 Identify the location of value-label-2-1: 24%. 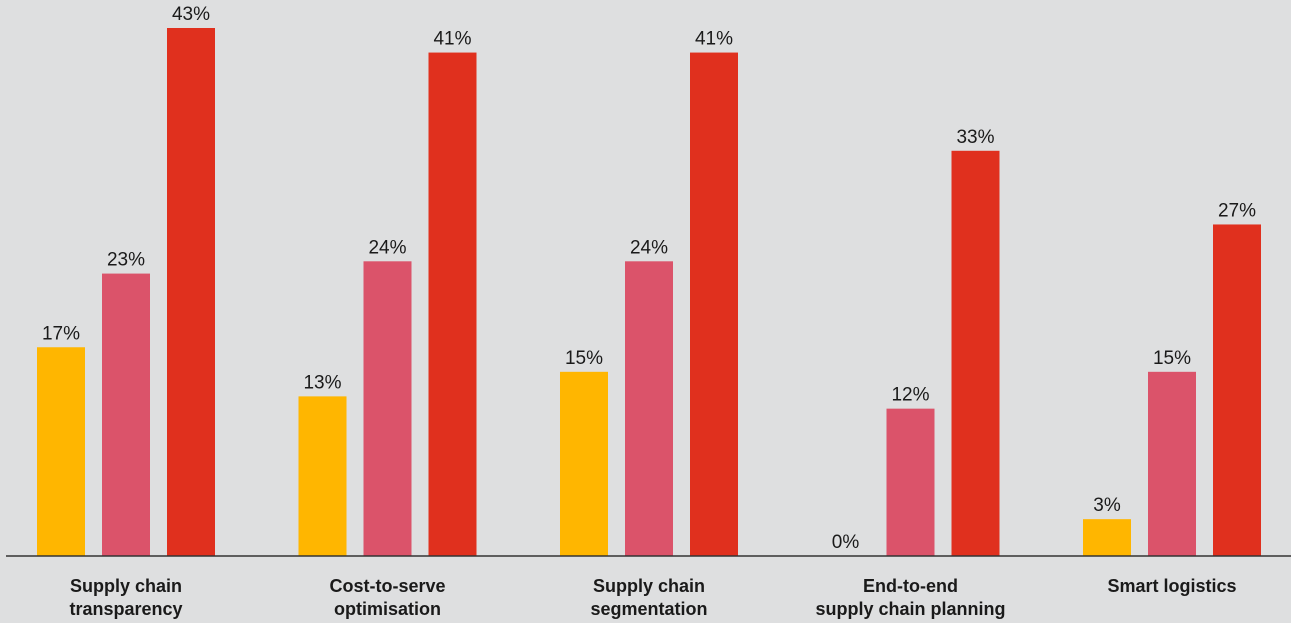
(649, 247).